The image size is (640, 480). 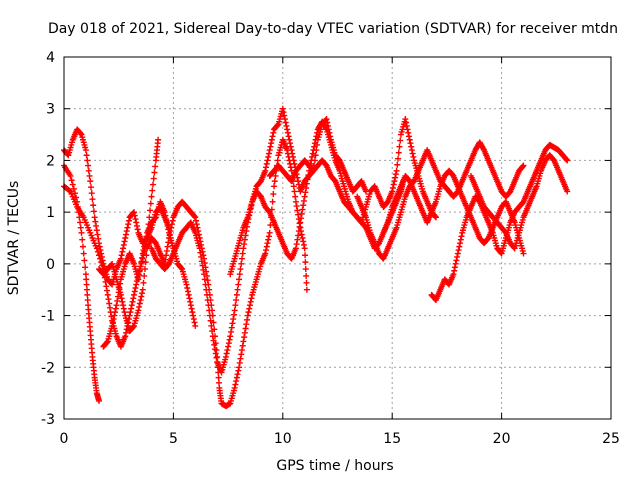 I want to click on x-tick-label: 10, so click(x=283, y=439).